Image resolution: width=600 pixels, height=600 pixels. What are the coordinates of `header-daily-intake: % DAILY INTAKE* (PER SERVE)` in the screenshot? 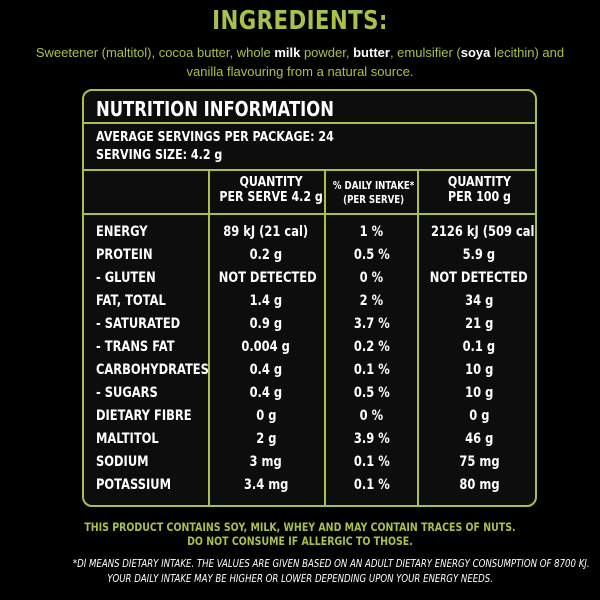 It's located at (373, 193).